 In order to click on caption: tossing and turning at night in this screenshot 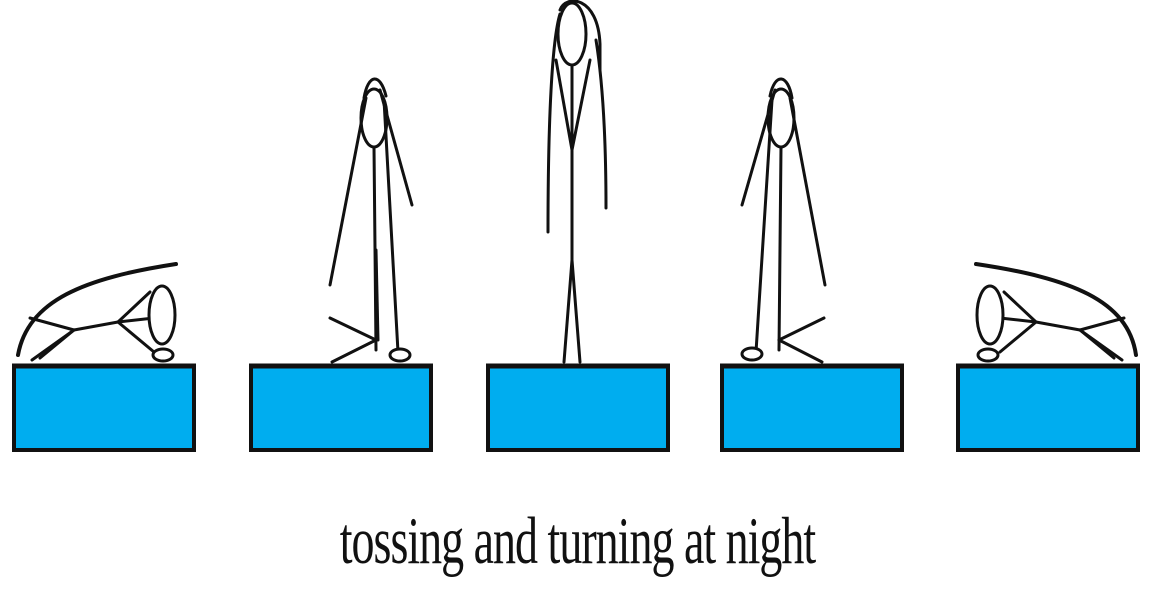, I will do `click(577, 540)`.